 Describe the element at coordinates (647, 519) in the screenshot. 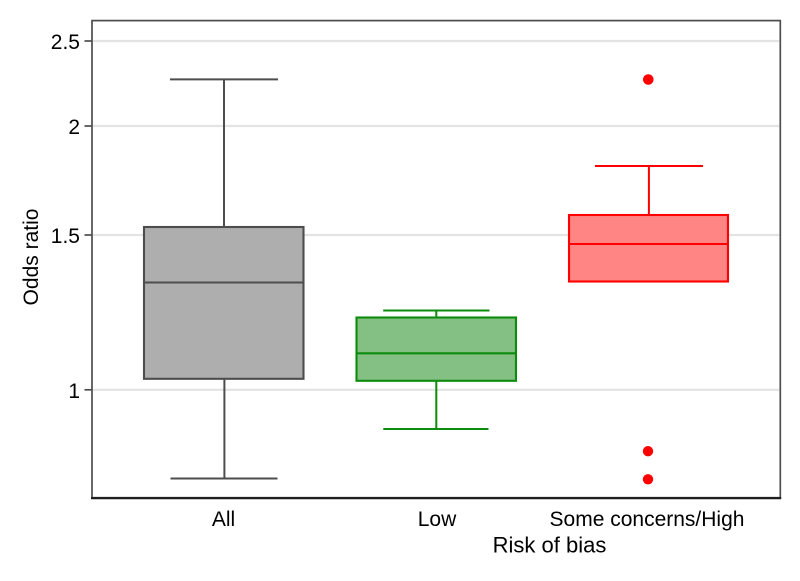

I see `svg-text: Some concerns/High` at that location.